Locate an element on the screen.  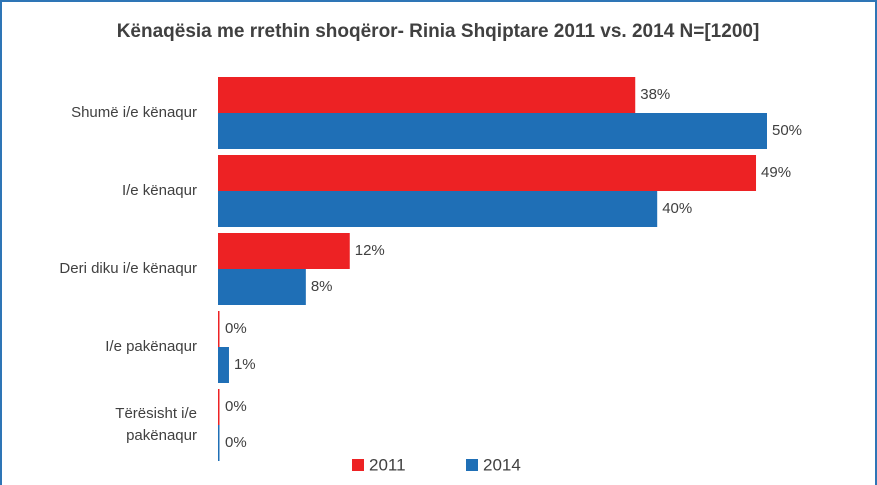
data-label: 50% is located at coordinates (787, 130).